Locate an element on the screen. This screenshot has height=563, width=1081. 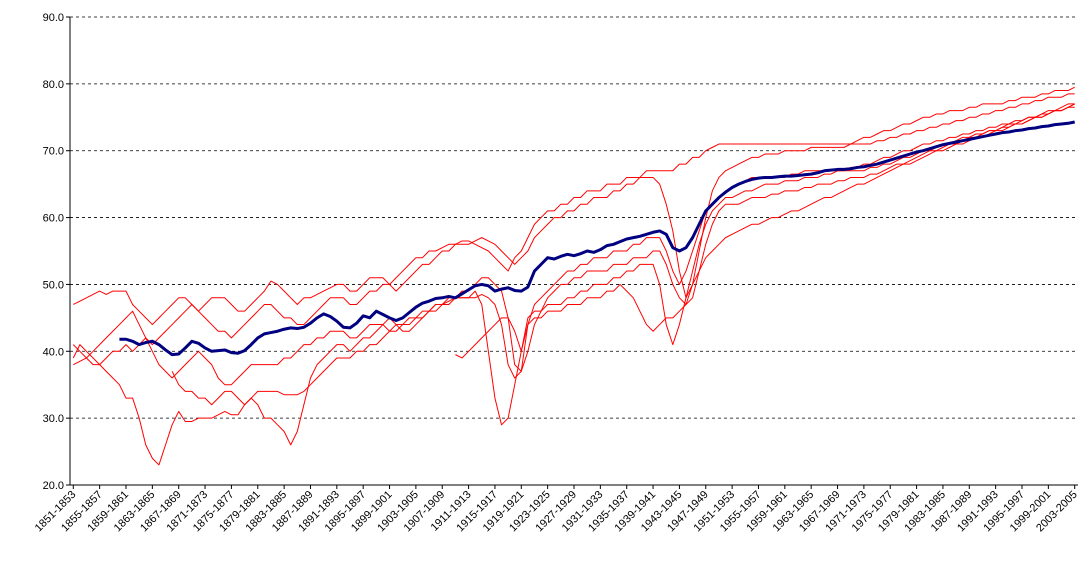
y-tick-label: 60.0 is located at coordinates (53, 219).